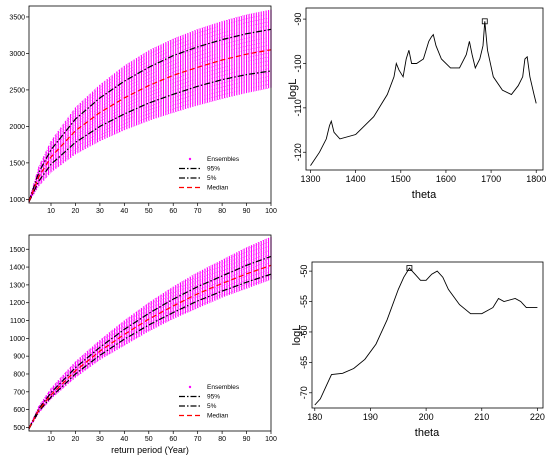 This screenshot has width=550, height=460. What do you see at coordinates (314, 417) in the screenshot?
I see `x-tick-label: 180` at bounding box center [314, 417].